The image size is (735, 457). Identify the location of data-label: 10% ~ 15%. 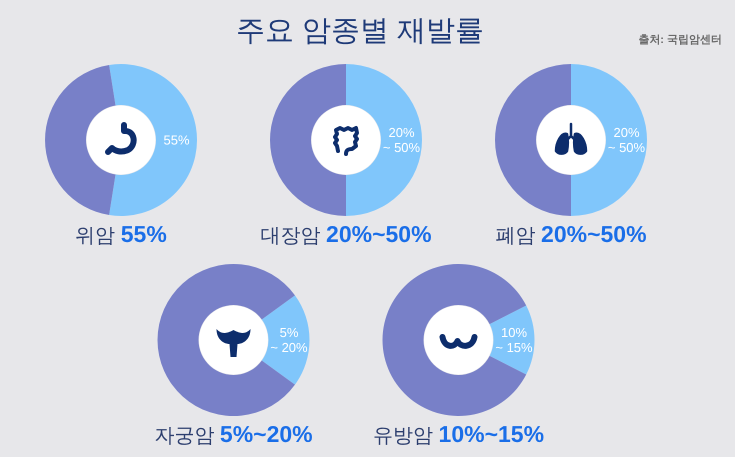
(514, 340).